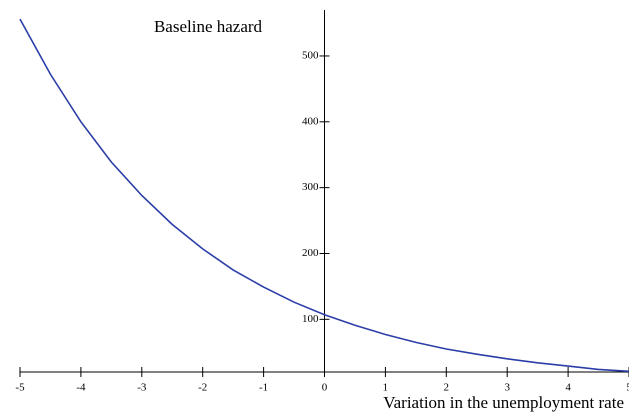 This screenshot has width=629, height=415. I want to click on x-tick-label: -5, so click(20, 388).